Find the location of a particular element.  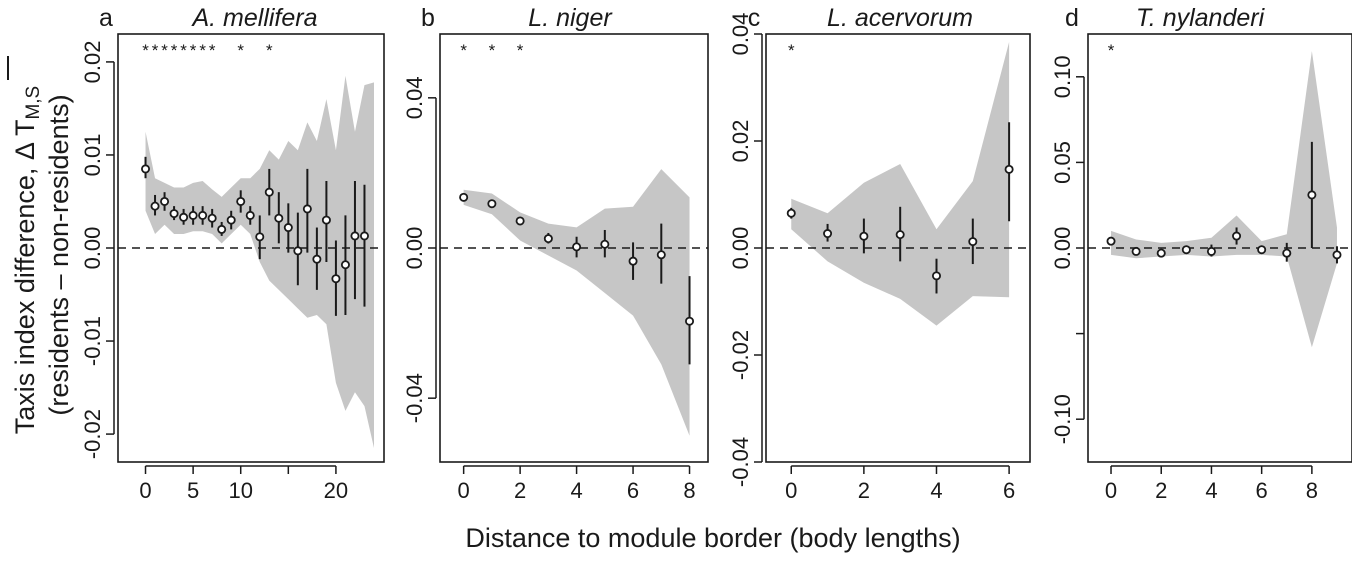

y-axis-title-subscript: M,S is located at coordinates (33, 103).